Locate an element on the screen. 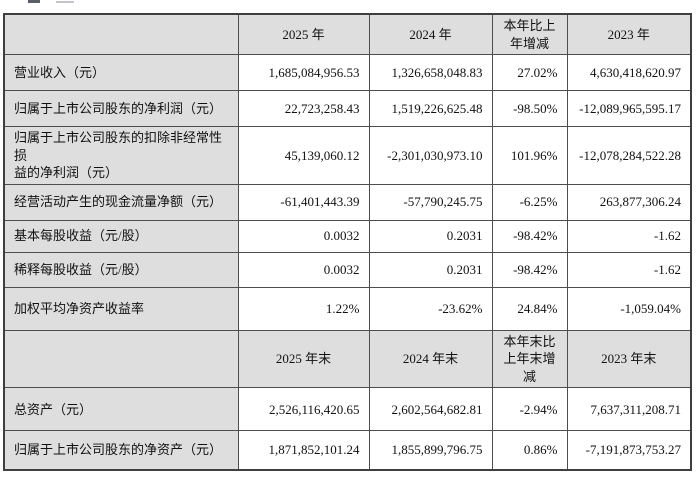  value-2025: 1,871,852,101.24 is located at coordinates (303, 450).